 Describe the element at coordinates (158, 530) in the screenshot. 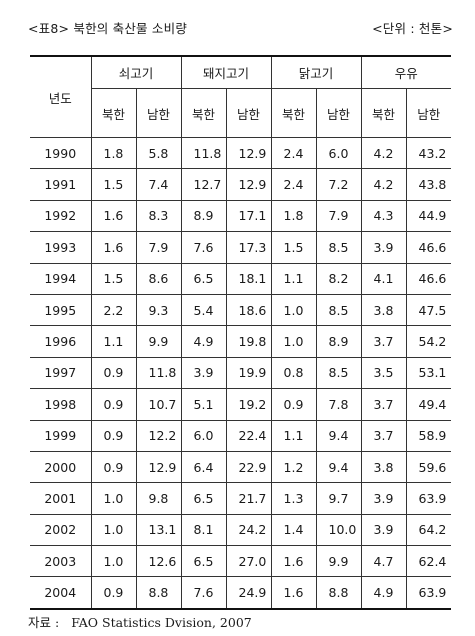

I see `value-cell: 13.1` at that location.